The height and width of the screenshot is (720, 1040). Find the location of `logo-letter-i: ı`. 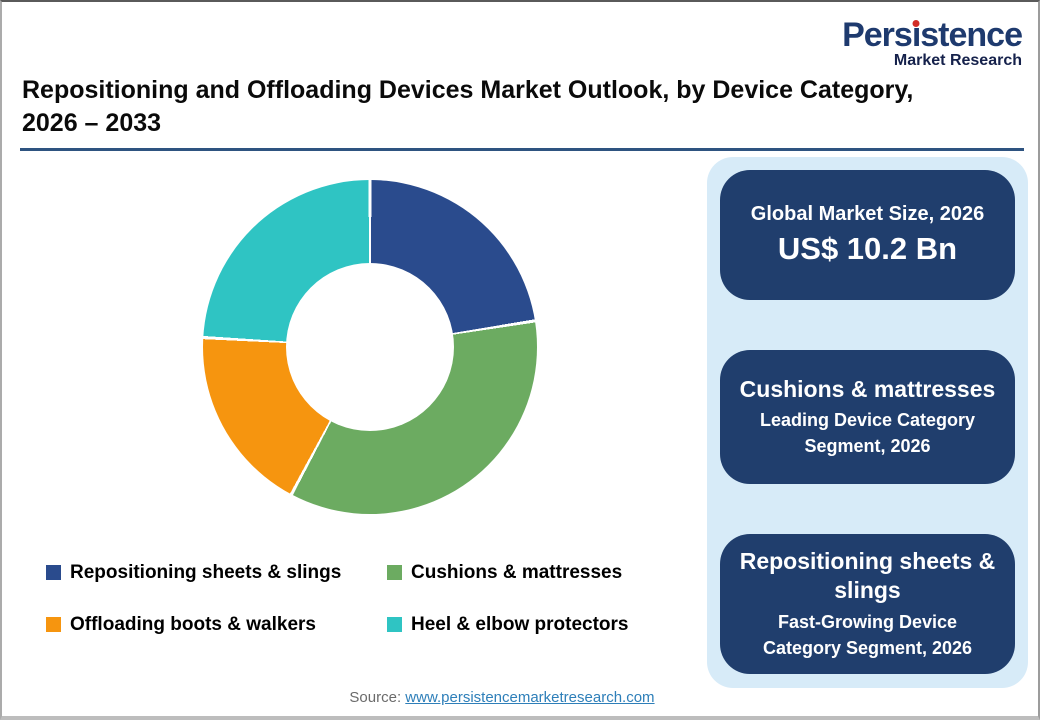

logo-letter-i: ı is located at coordinates (916, 35).